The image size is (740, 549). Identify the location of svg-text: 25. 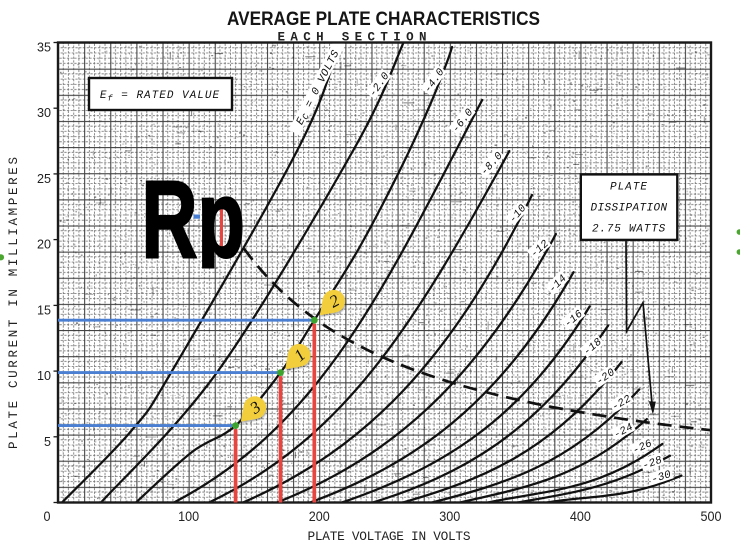
(44, 178).